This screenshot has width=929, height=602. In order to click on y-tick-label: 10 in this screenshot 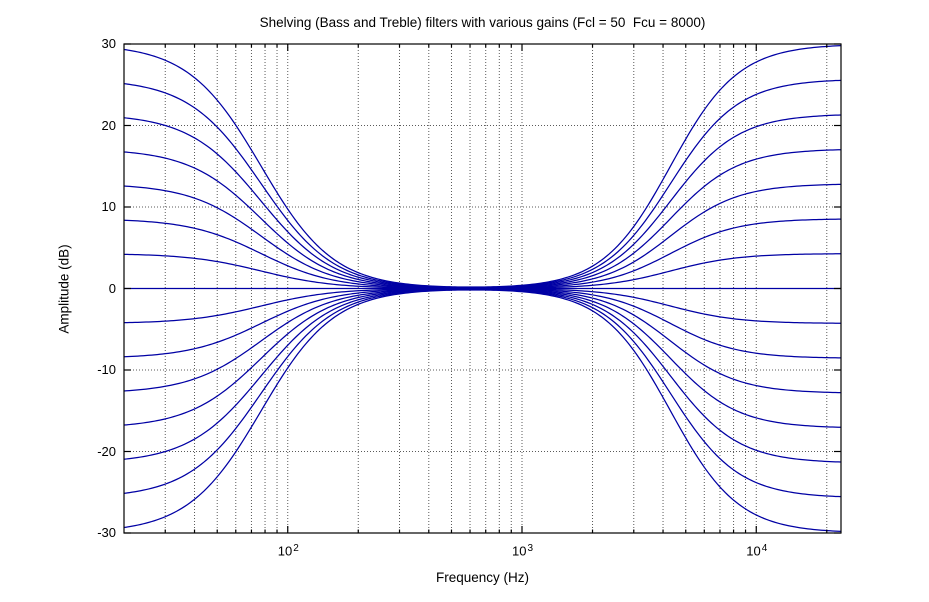, I will do `click(108, 206)`.